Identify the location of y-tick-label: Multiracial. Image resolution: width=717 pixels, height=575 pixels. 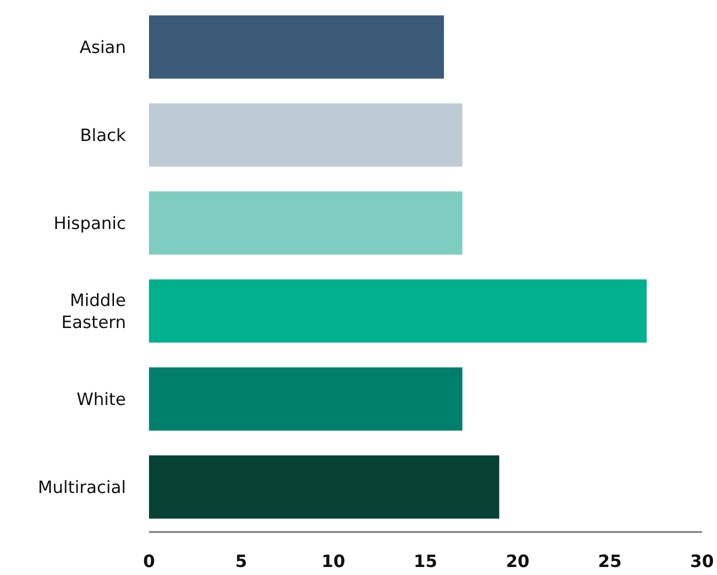
(82, 488).